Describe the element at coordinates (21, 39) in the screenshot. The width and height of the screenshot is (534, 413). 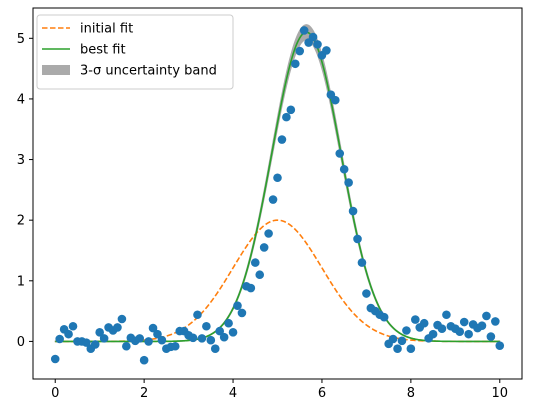
I see `y-tick-label: 5` at that location.